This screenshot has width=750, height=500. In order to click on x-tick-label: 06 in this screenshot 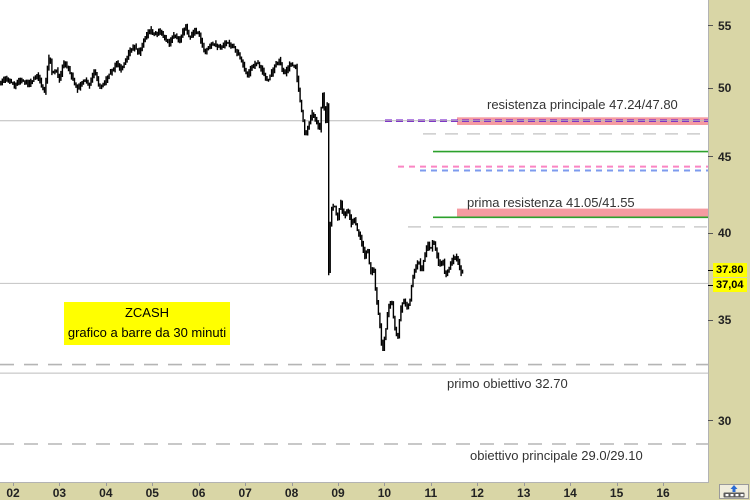, I will do `click(199, 493)`.